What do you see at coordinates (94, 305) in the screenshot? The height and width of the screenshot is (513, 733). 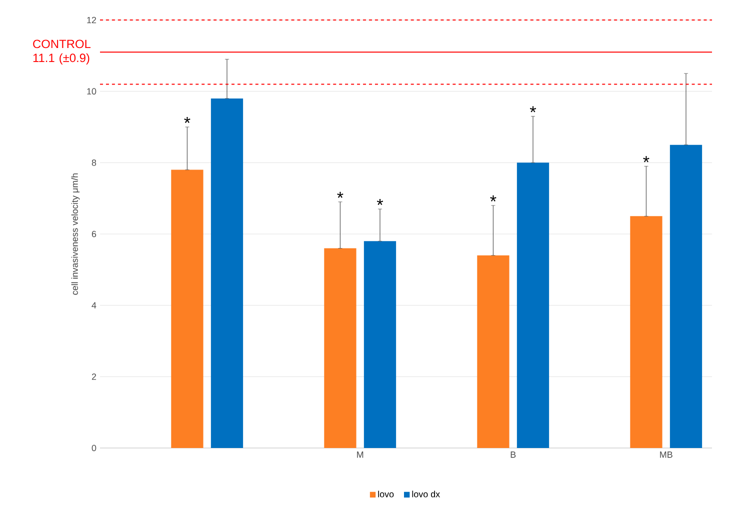 I see `y-tick-label: 4` at bounding box center [94, 305].